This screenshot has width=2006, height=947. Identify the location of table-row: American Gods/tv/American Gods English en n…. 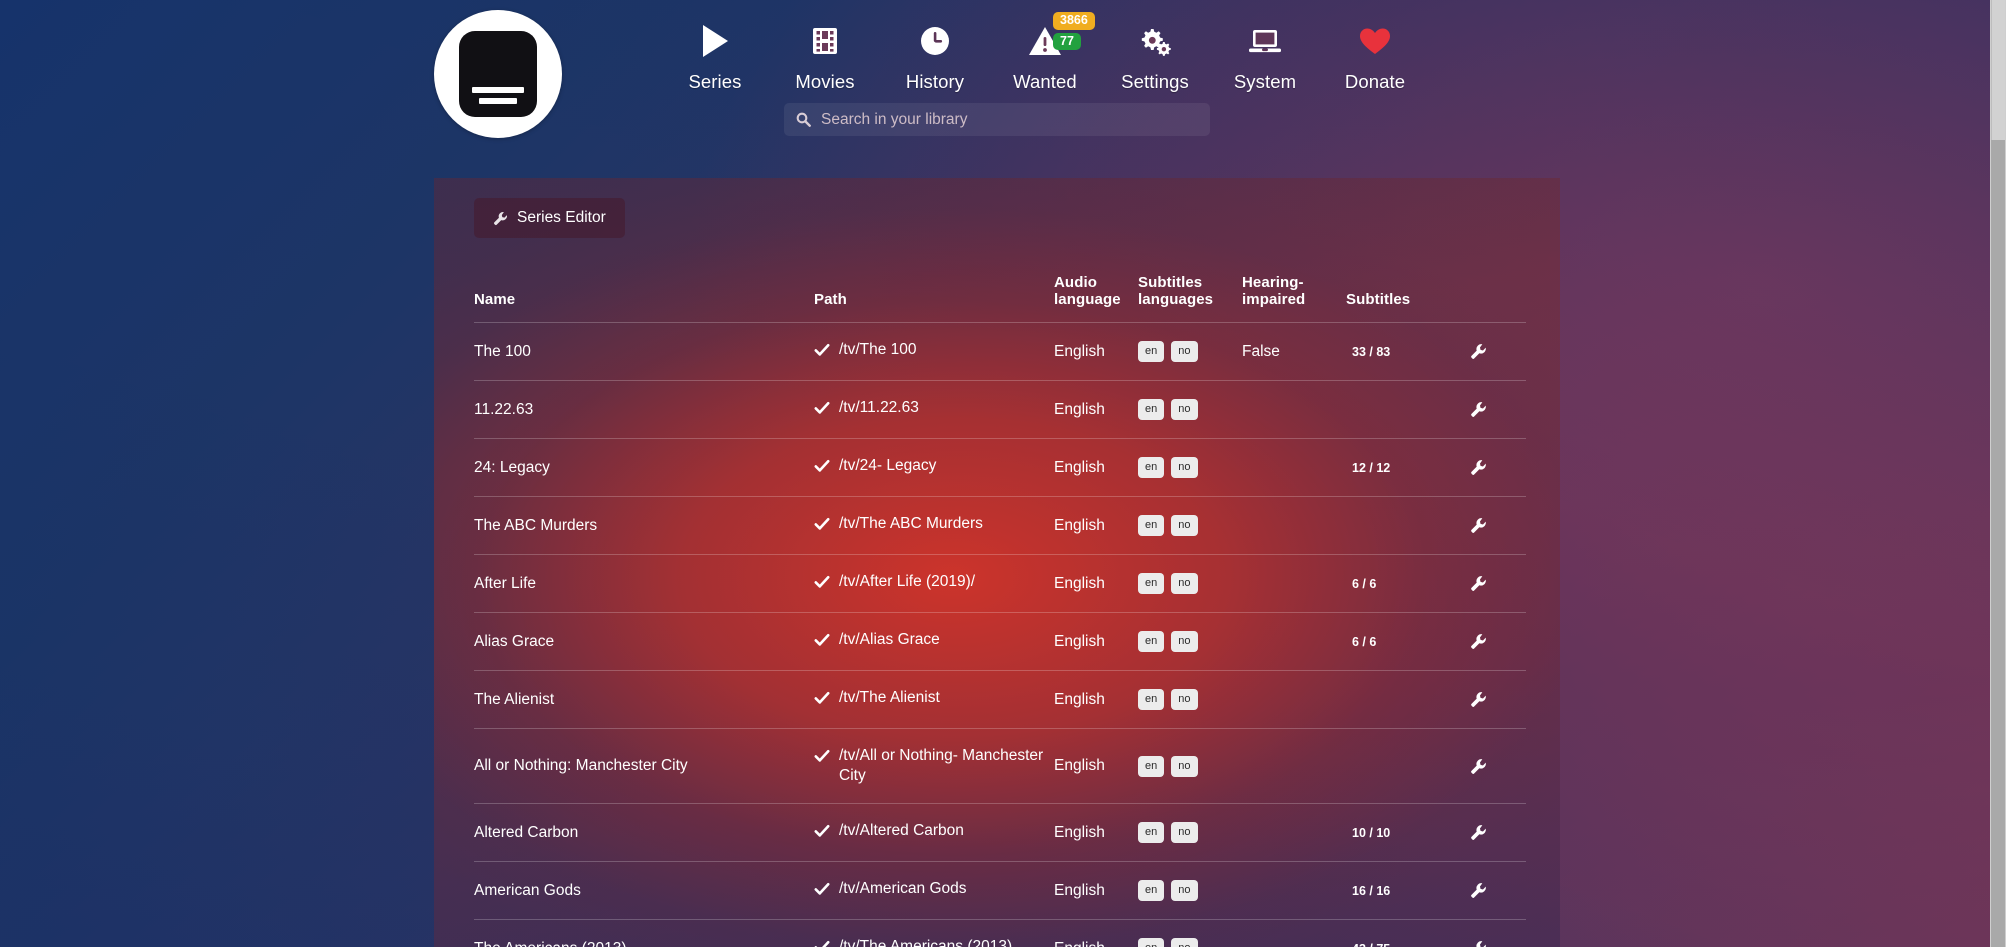
(1000, 890).